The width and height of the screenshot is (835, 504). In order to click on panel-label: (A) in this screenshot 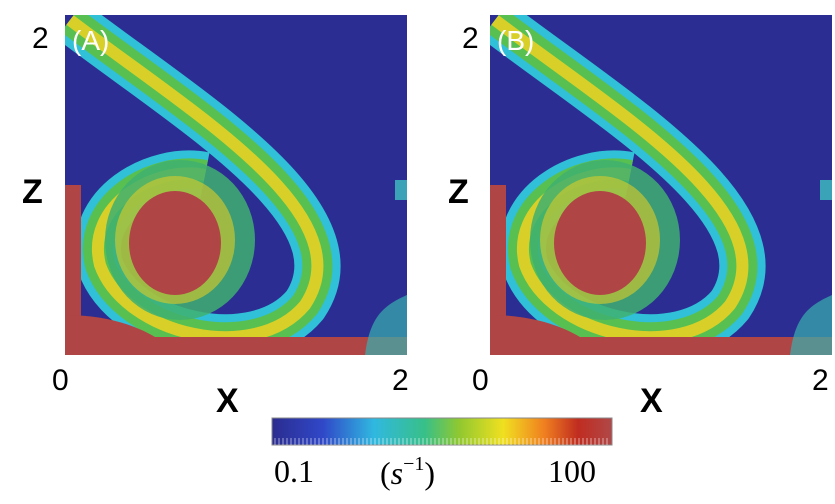, I will do `click(90, 40)`.